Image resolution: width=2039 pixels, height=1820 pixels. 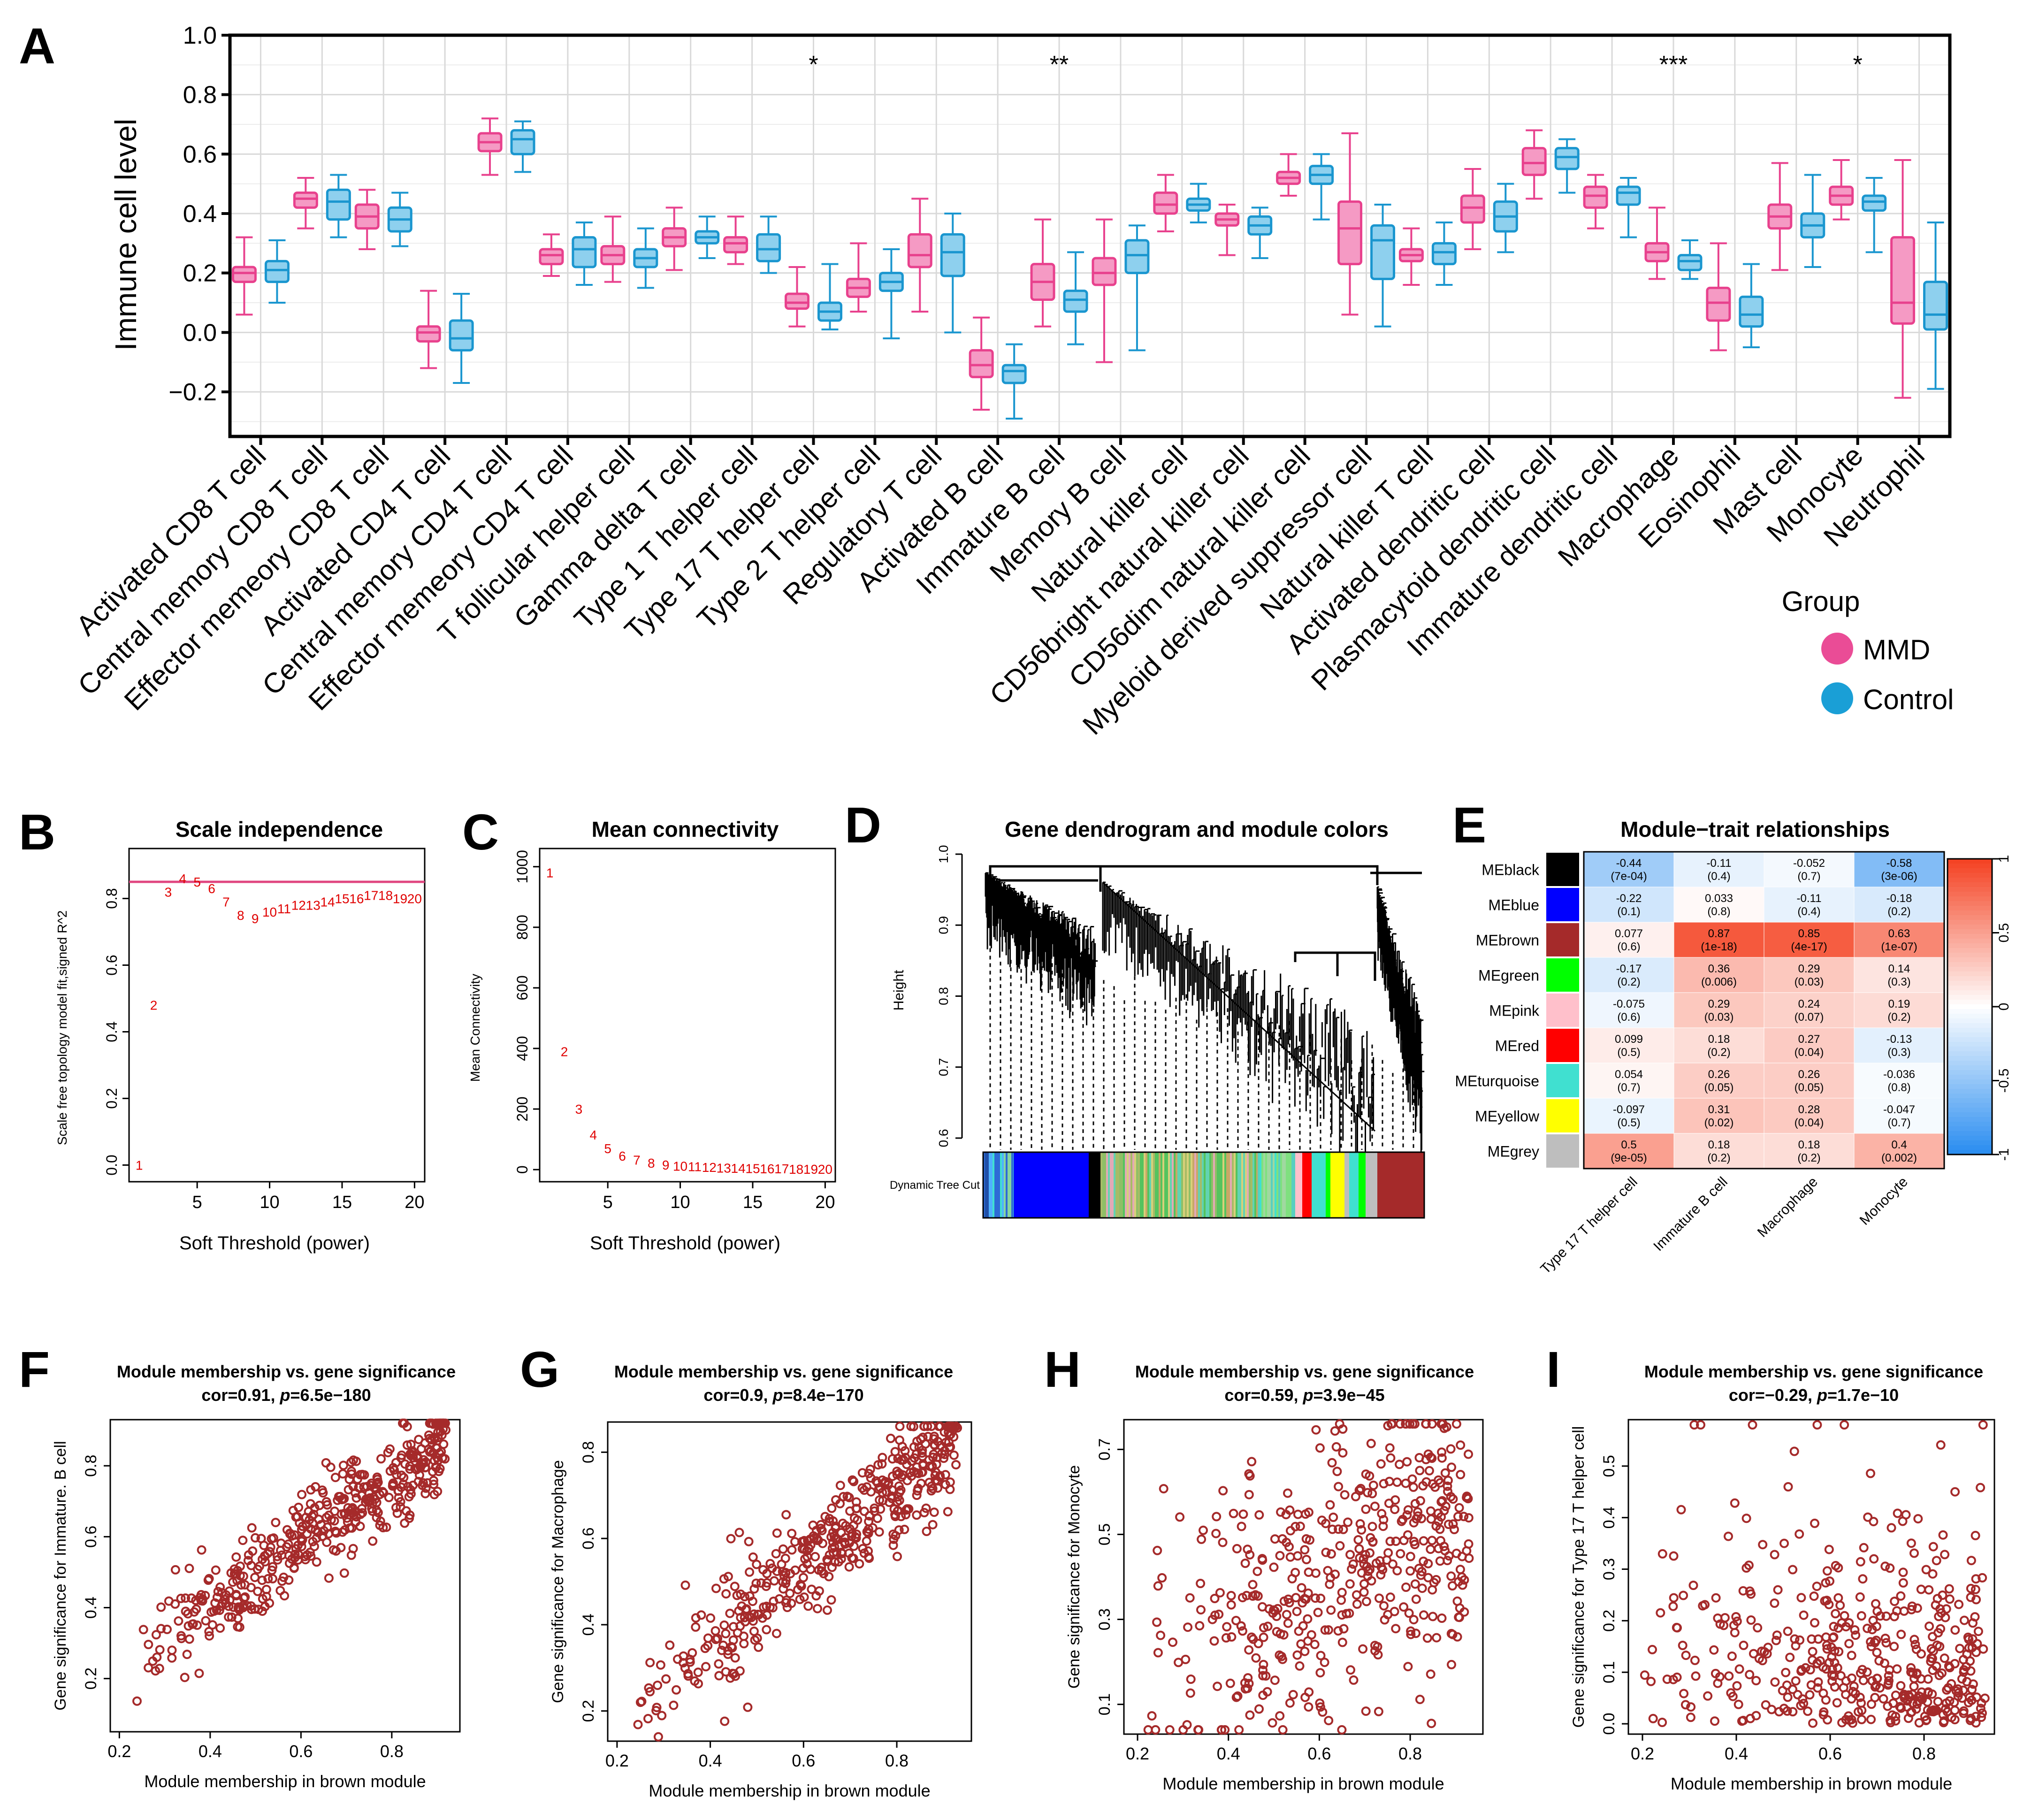 What do you see at coordinates (1719, 1074) in the screenshot?
I see `cell-correlation: 0.26` at bounding box center [1719, 1074].